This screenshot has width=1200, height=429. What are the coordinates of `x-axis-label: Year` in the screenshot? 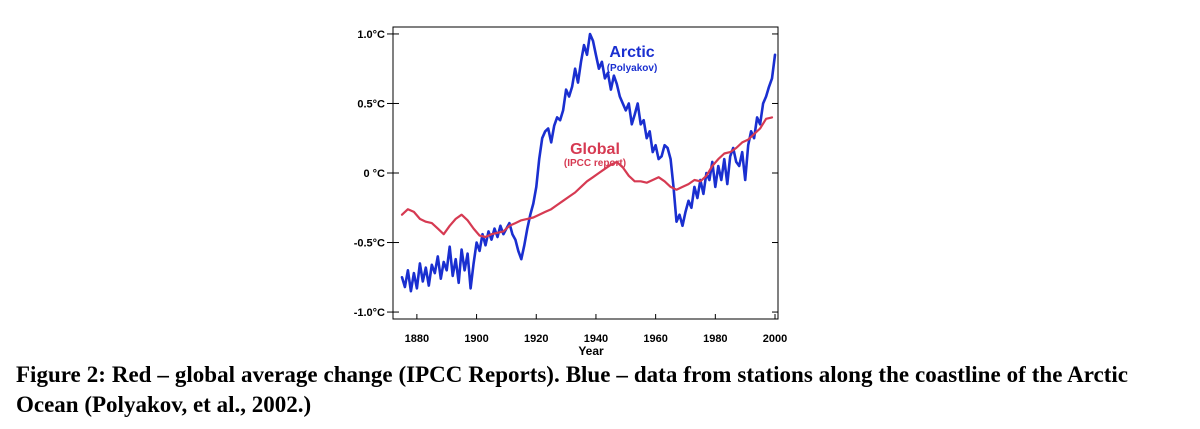 It's located at (591, 351).